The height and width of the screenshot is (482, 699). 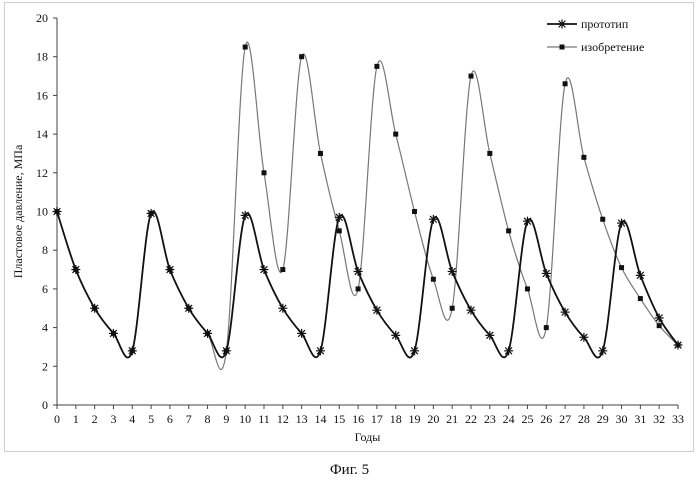 I want to click on x-tick-label: 24, so click(x=509, y=419).